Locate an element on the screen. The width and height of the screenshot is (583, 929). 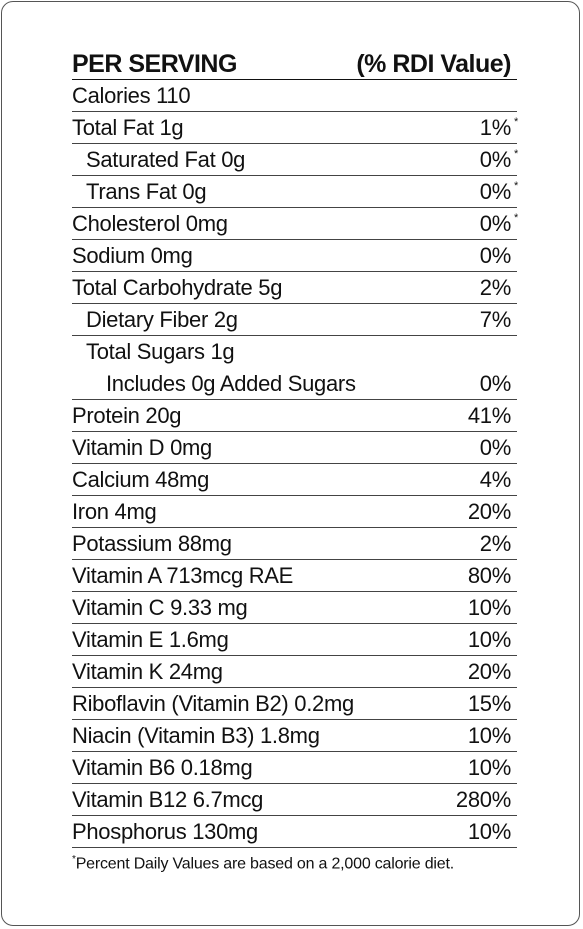
nutrient-row: Niacin (Vitamin B3) 1.8mg 10% is located at coordinates (294, 736).